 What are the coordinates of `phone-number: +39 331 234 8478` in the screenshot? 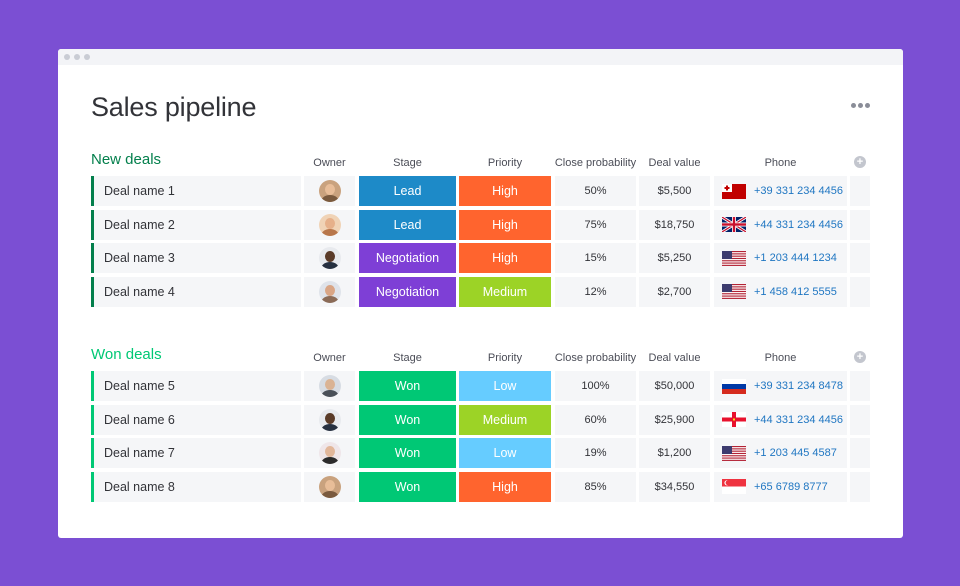 It's located at (799, 386).